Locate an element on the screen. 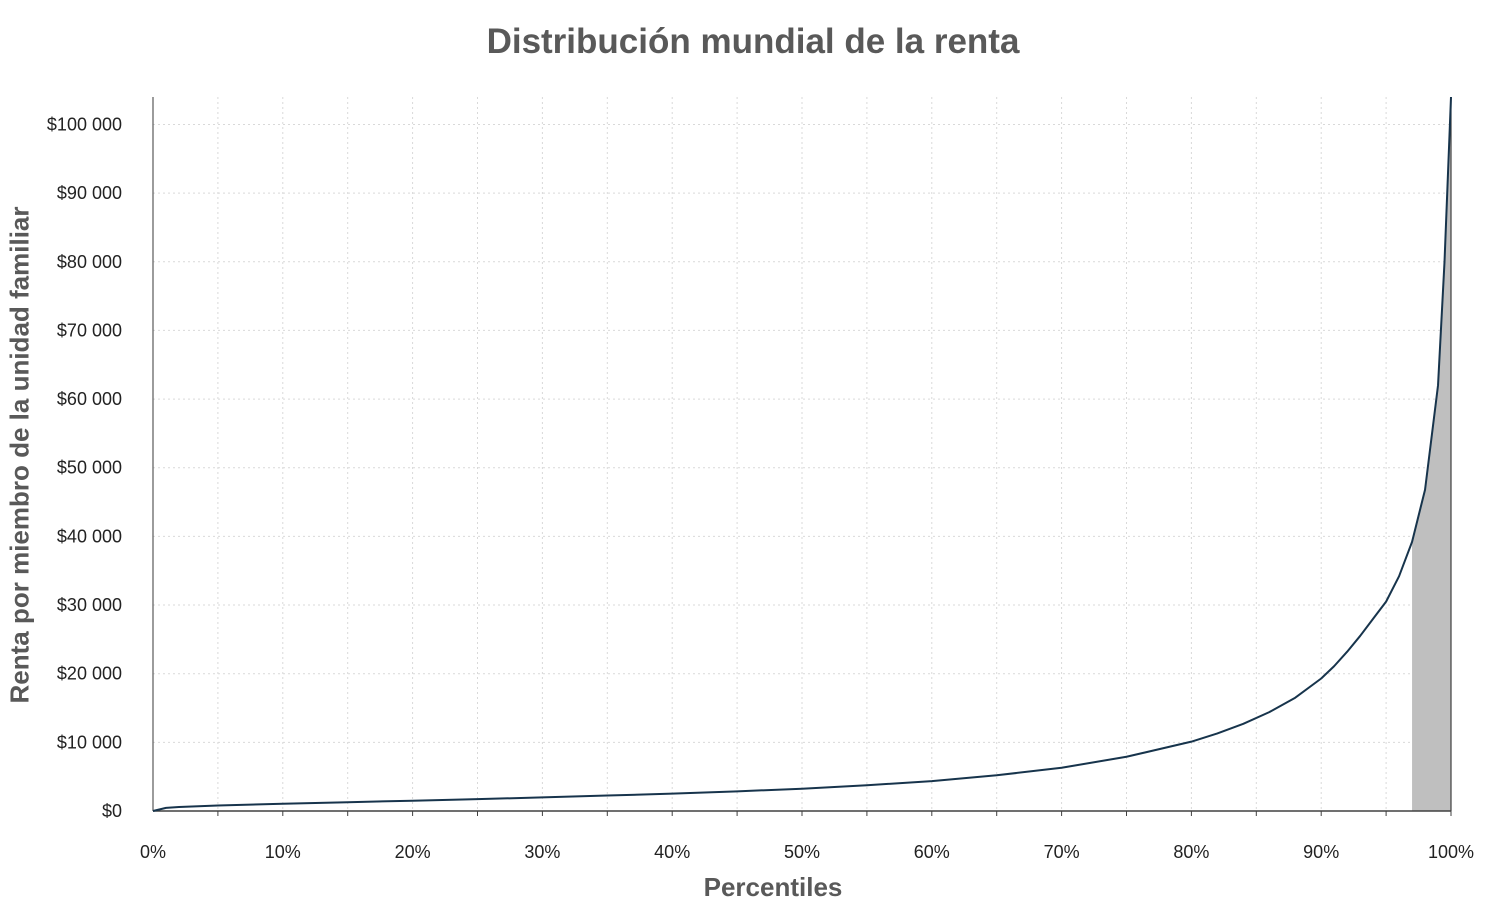  x-tick-label: 0% is located at coordinates (153, 852).